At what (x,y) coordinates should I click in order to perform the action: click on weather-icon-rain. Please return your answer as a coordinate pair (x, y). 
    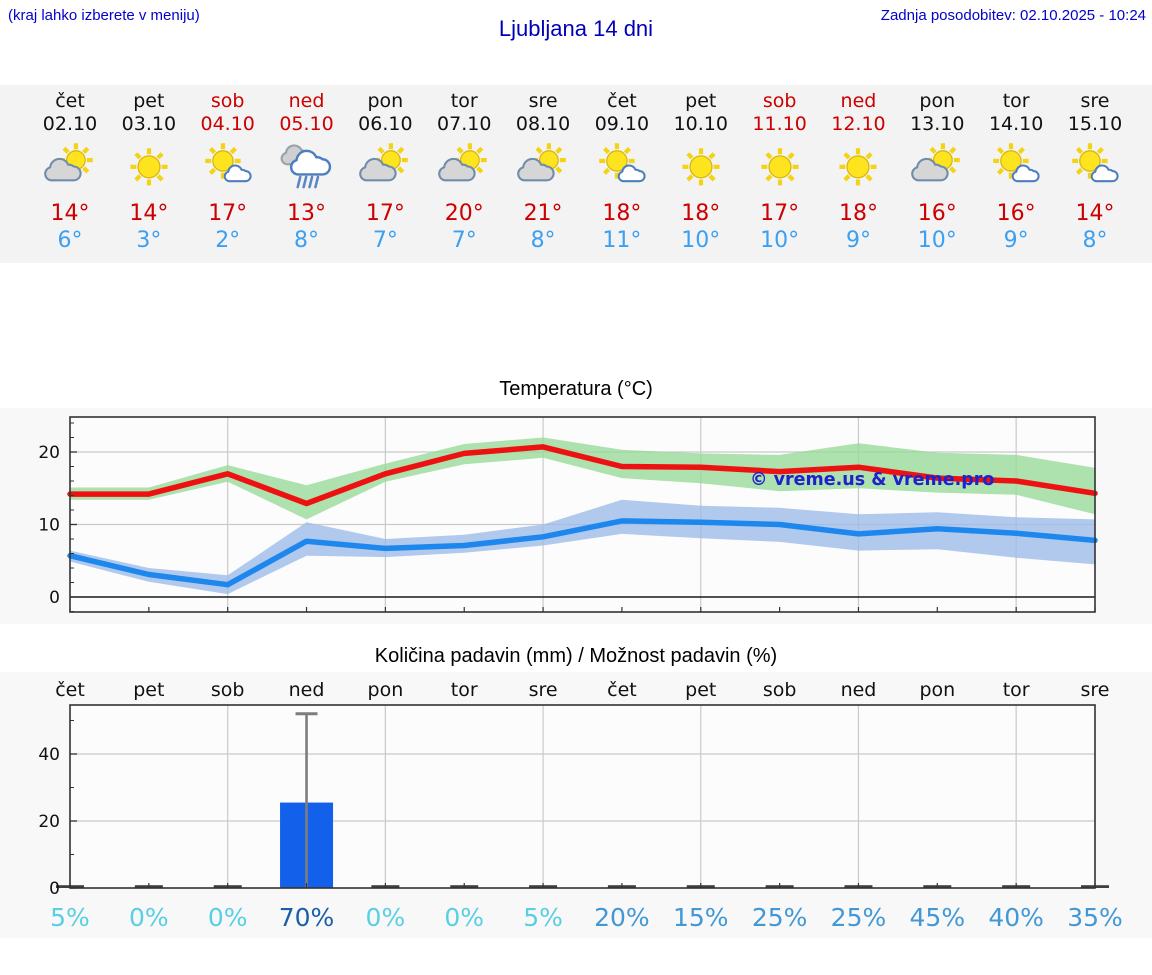
    Looking at the image, I should click on (305, 166).